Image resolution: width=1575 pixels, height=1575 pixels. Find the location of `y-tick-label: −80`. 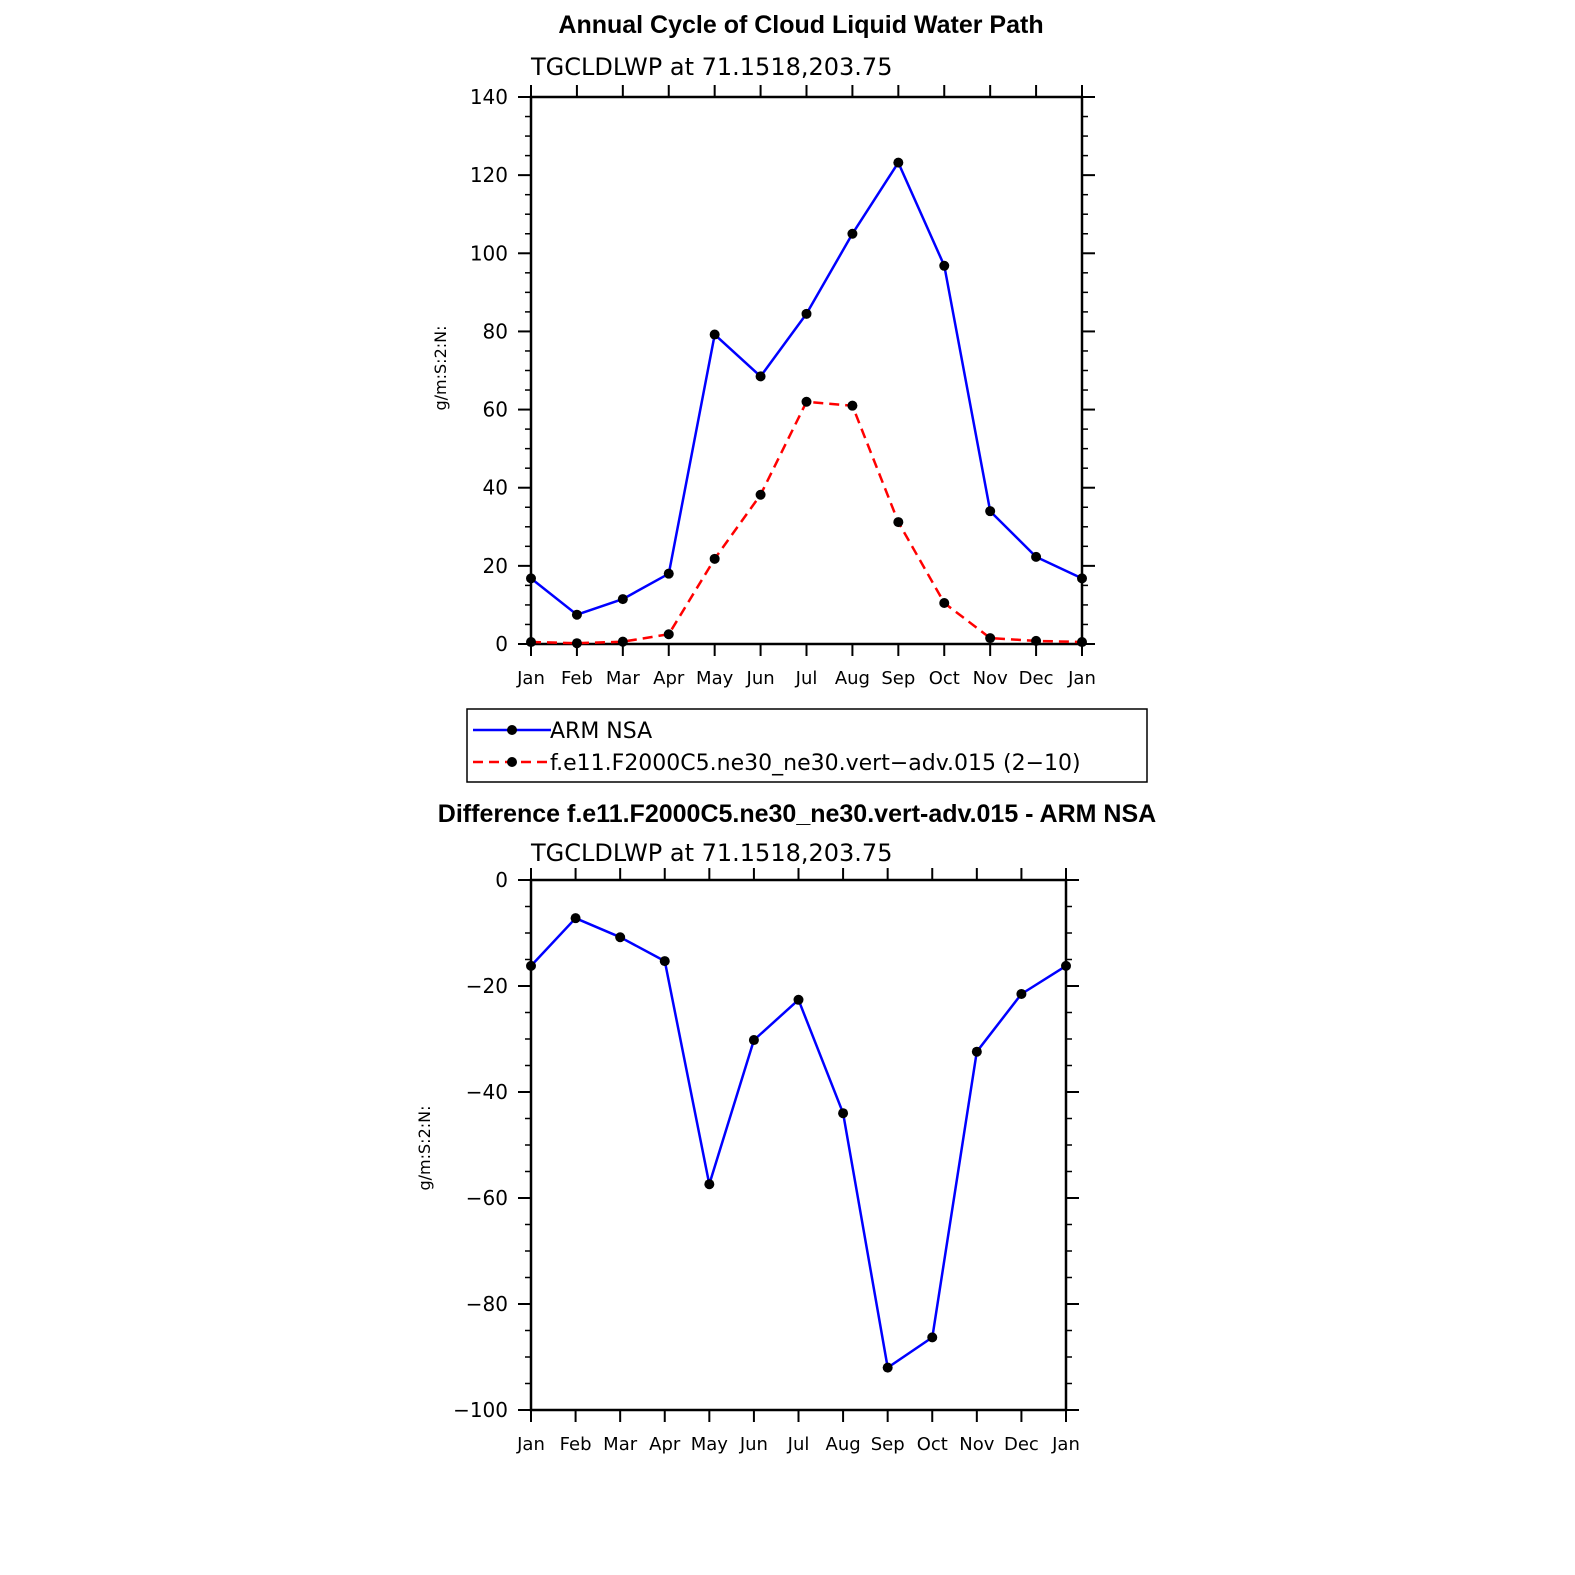

y-tick-label: −80 is located at coordinates (487, 1304).